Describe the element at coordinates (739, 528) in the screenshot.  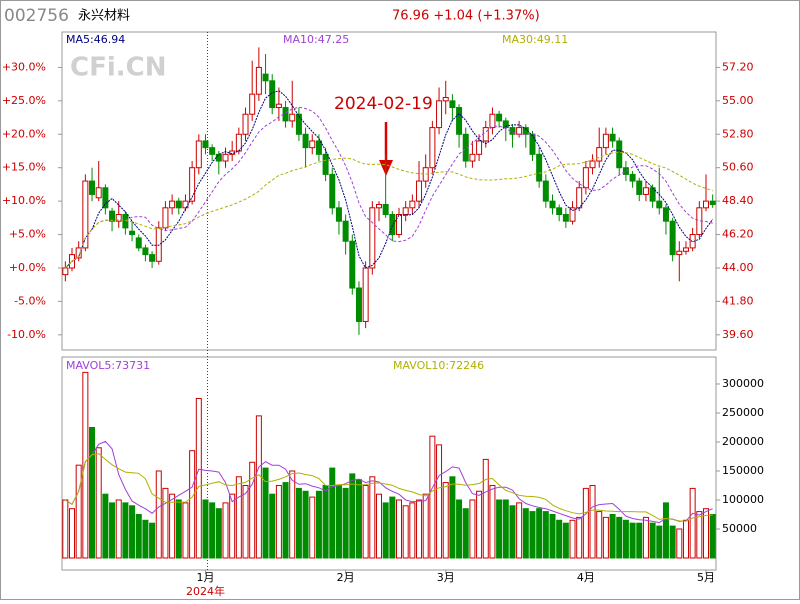
I see `volume-tick-label: 50000` at that location.